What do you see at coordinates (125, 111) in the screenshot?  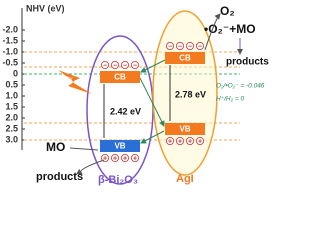 I see `gap-label: 2.42 eV` at bounding box center [125, 111].